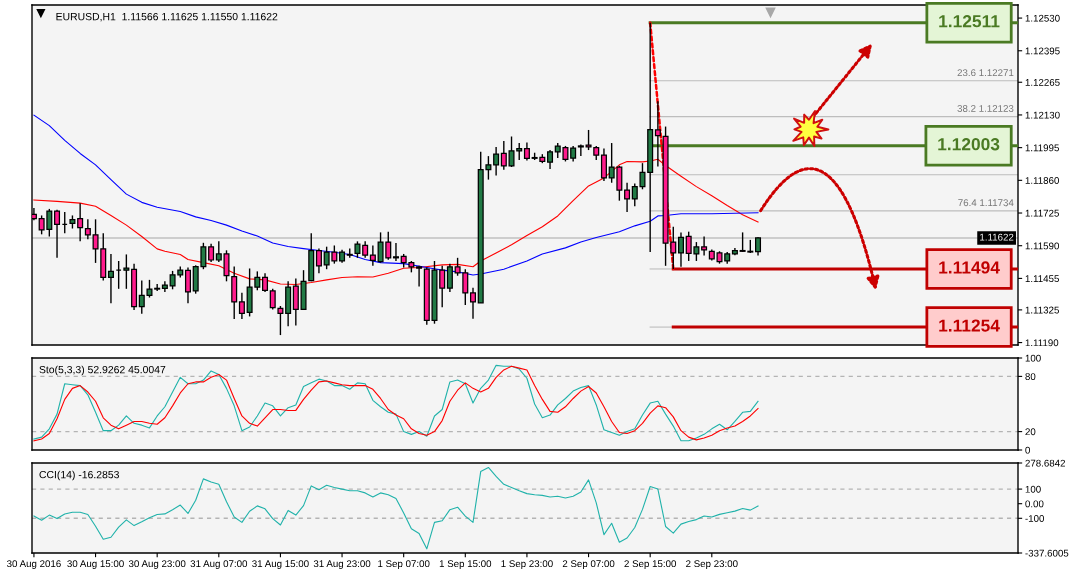 The width and height of the screenshot is (1072, 577). I want to click on x-tick-label: 2 Sep 07:00, so click(588, 565).